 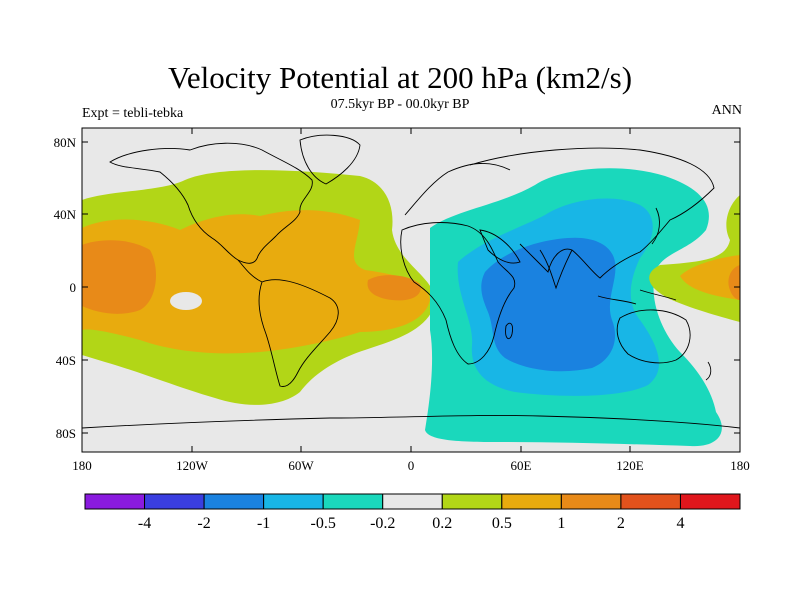 What do you see at coordinates (400, 77) in the screenshot?
I see `map-title: Velocity Potential at 200 hPa (km2/s)` at bounding box center [400, 77].